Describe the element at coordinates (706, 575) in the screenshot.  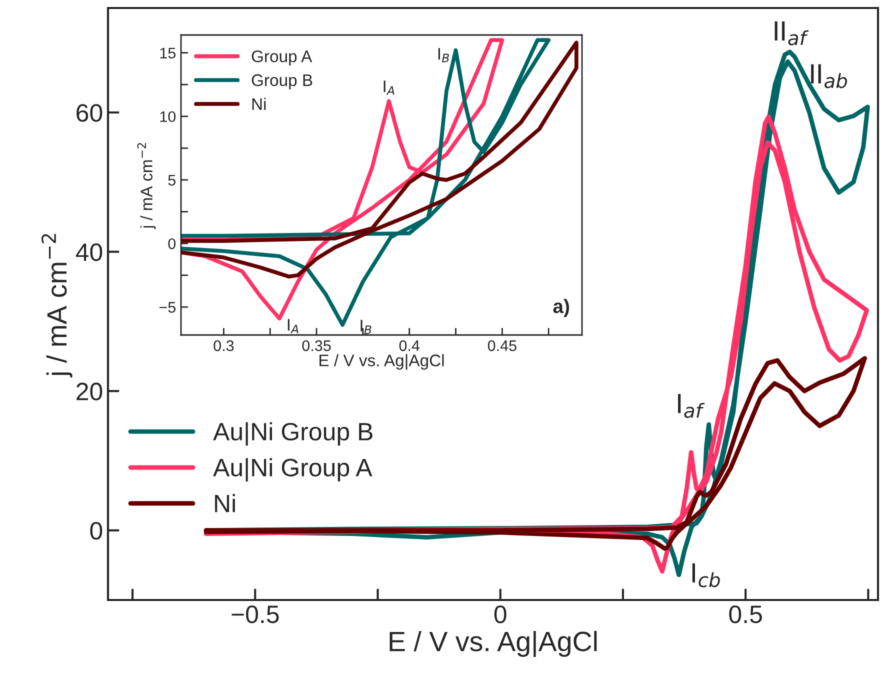
I see `annotation: I$_{cb}$` at that location.